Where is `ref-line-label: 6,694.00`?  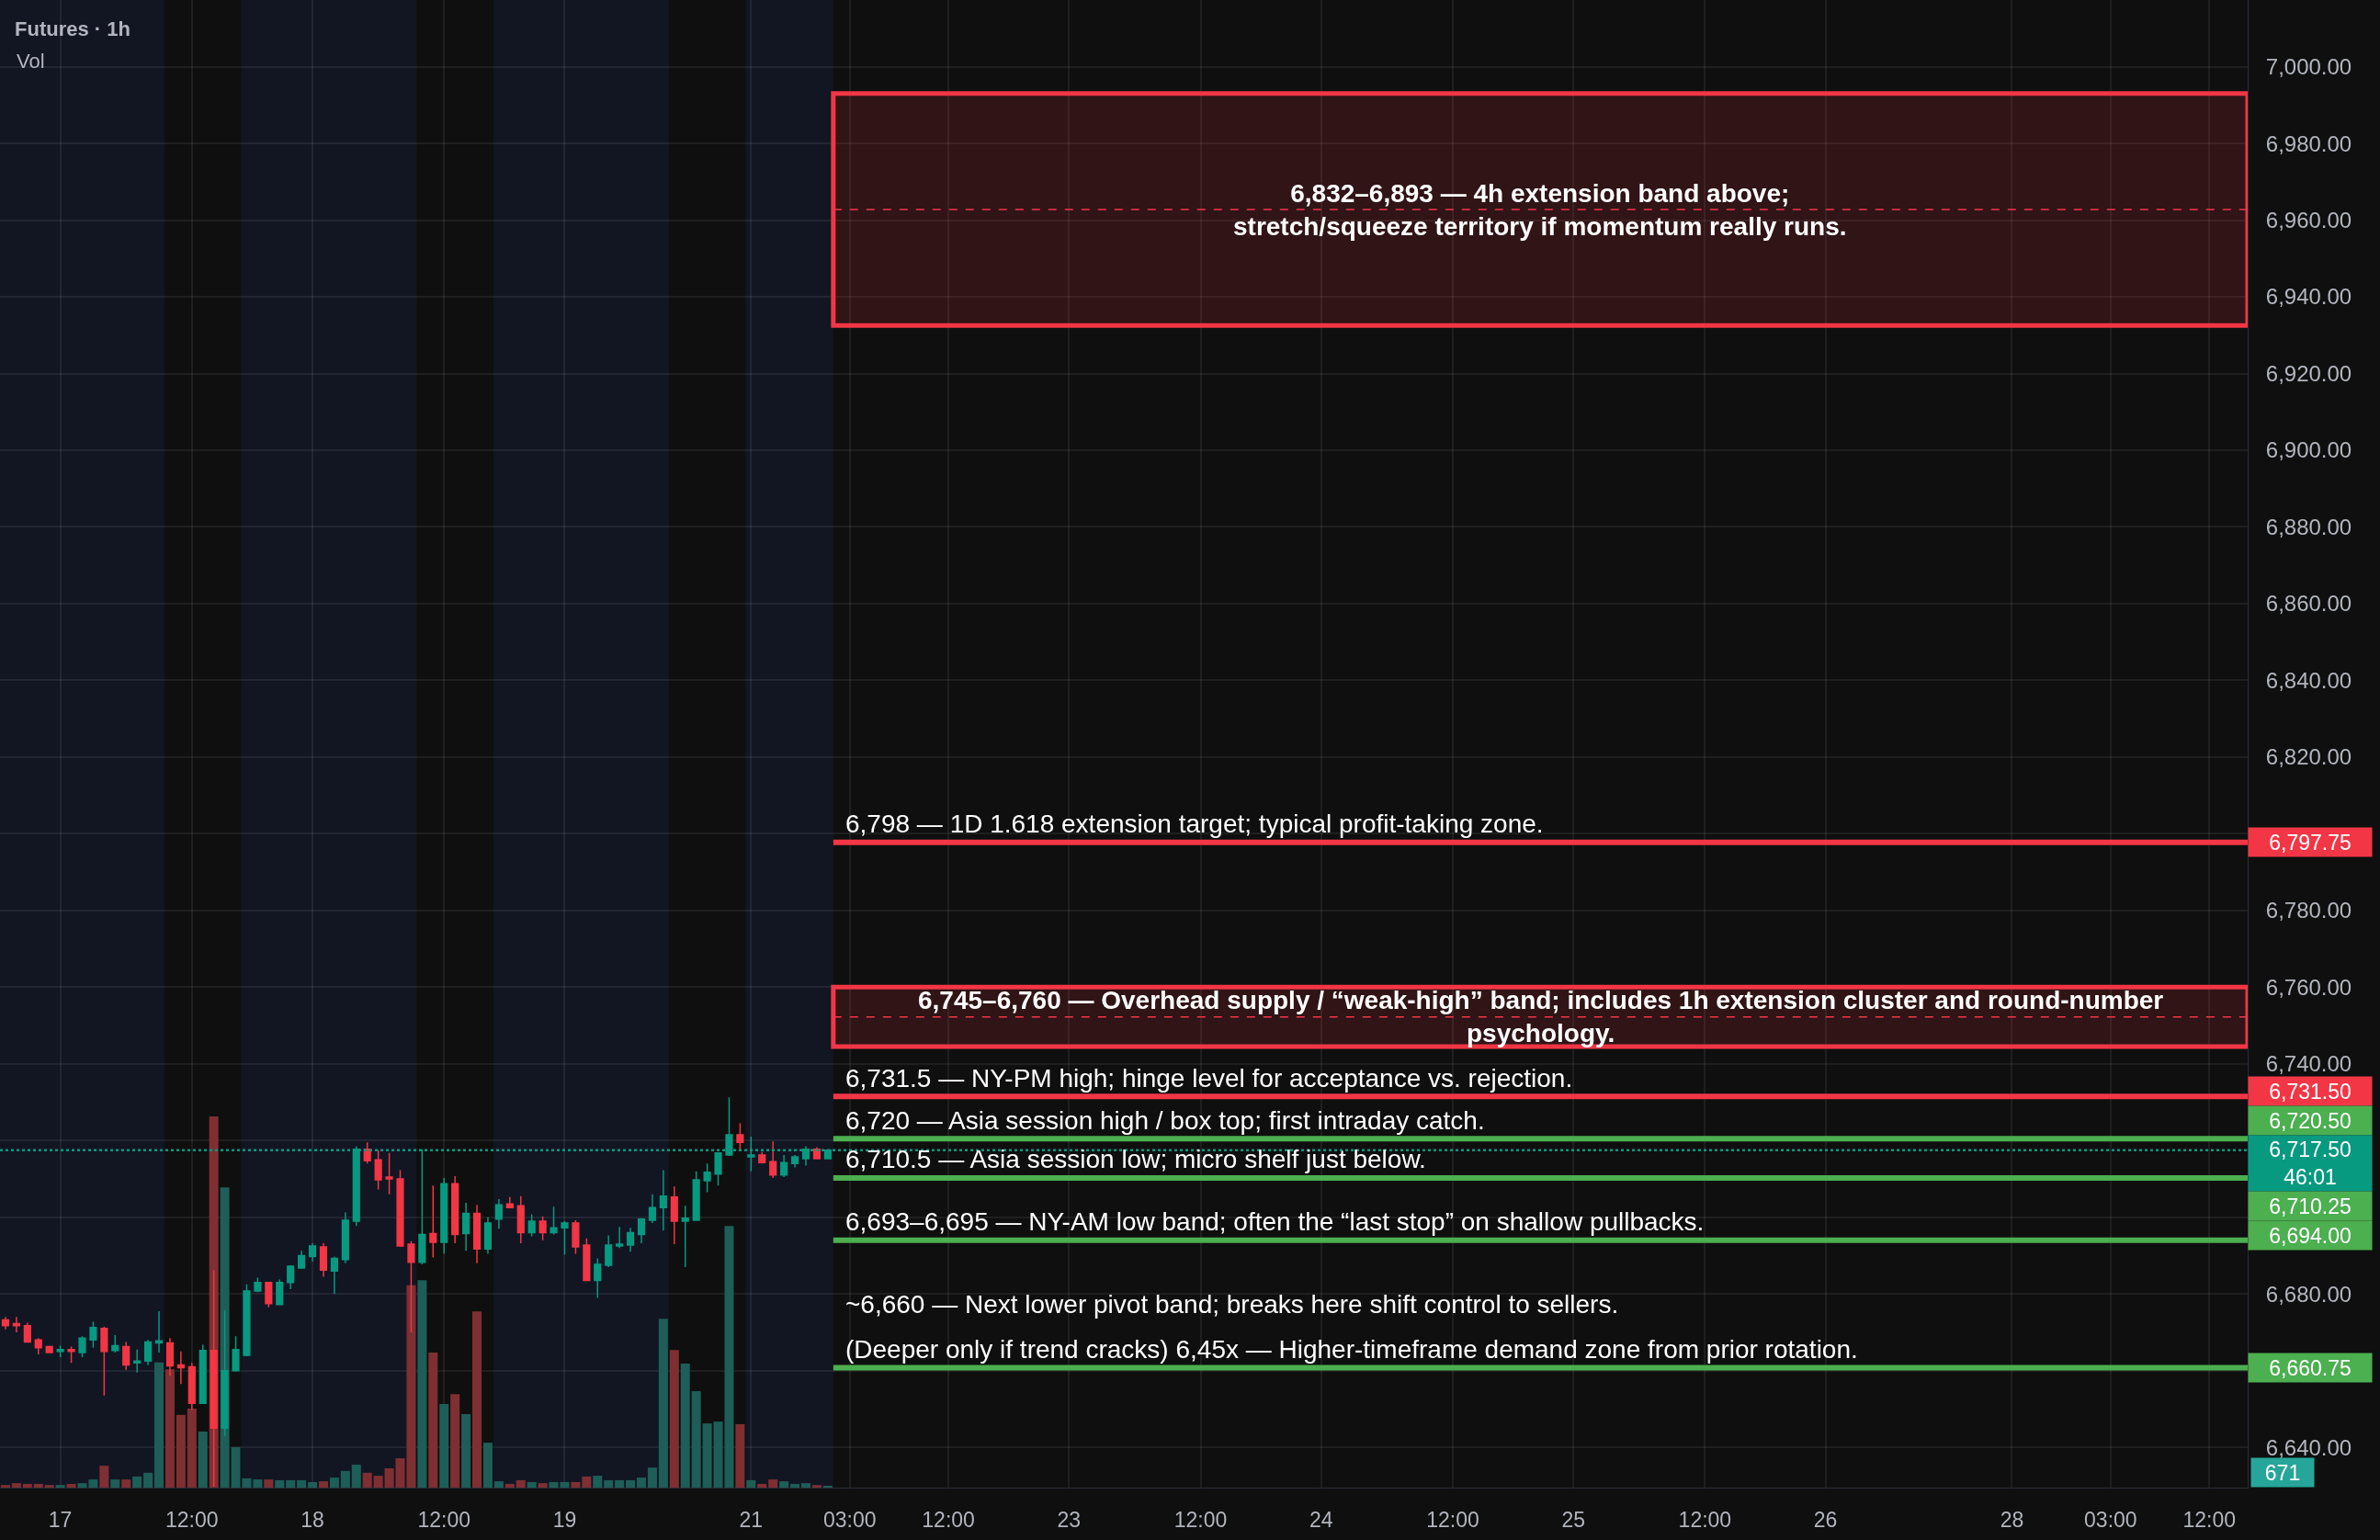
ref-line-label: 6,694.00 is located at coordinates (2310, 1235).